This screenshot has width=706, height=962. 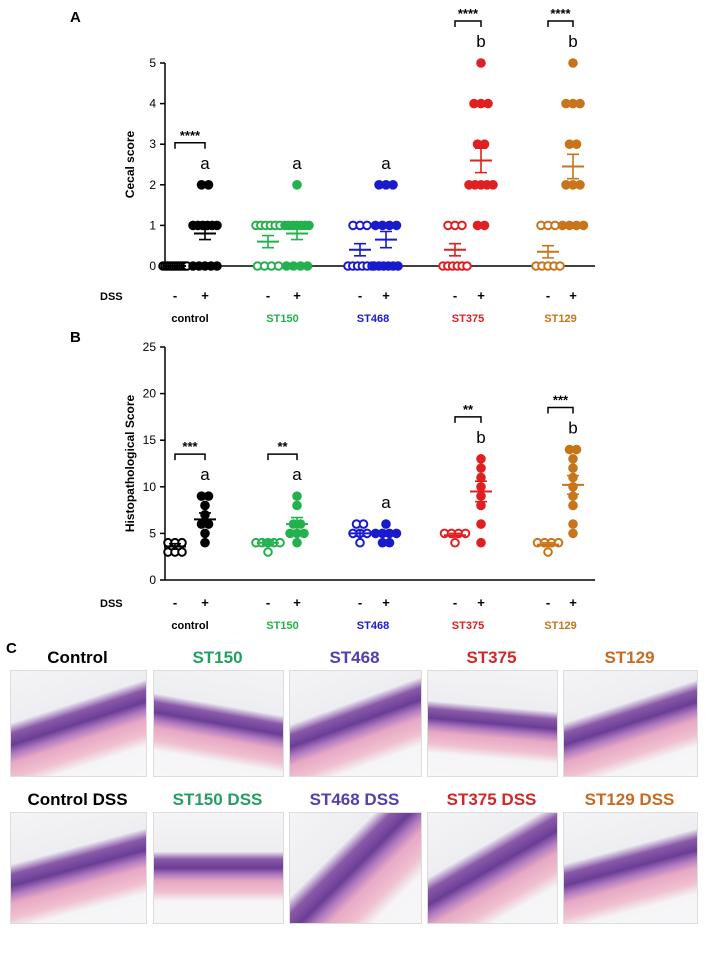 I want to click on image-title: Control, so click(x=77, y=657).